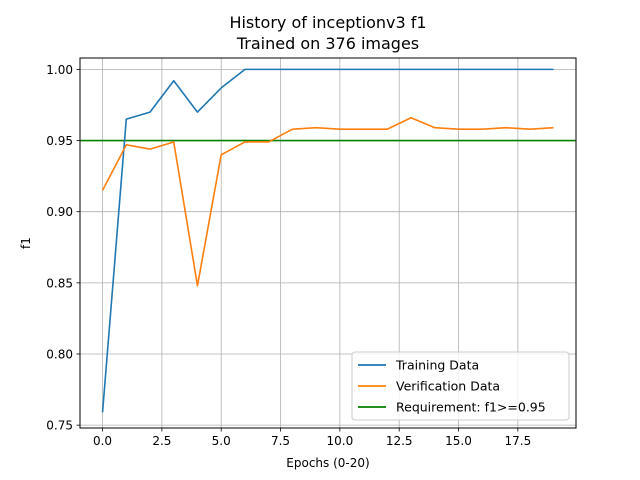  Describe the element at coordinates (280, 441) in the screenshot. I see `x-tick-label: 7.5` at that location.